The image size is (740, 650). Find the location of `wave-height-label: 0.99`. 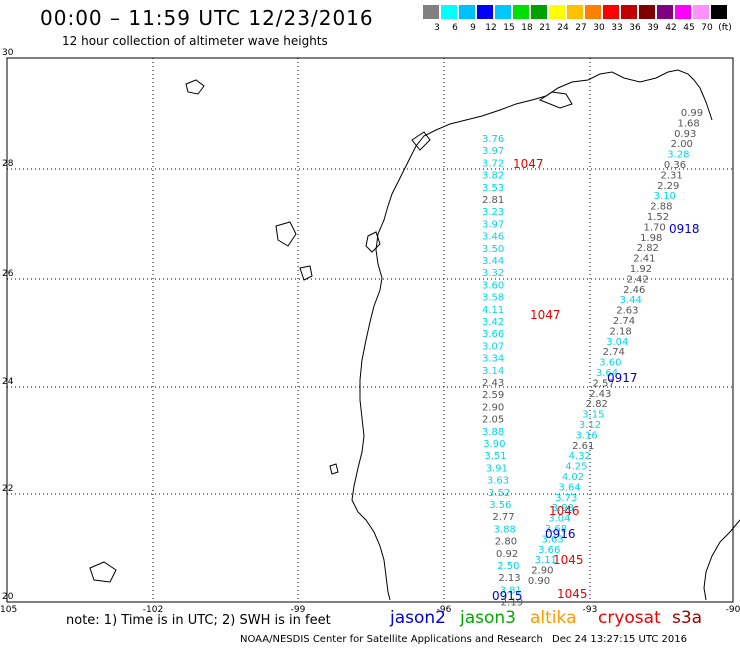

wave-height-label: 0.99 is located at coordinates (692, 113).